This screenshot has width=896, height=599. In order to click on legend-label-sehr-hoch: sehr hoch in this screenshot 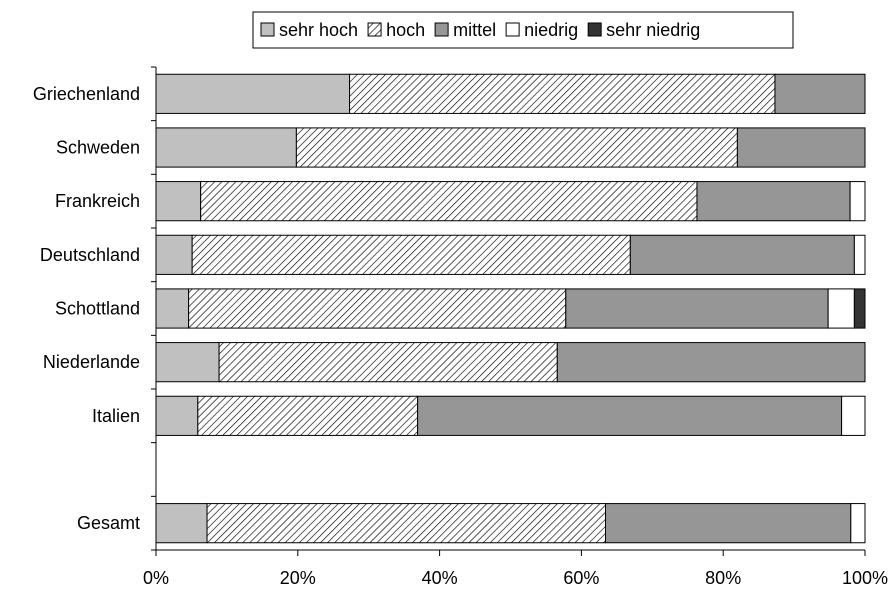, I will do `click(318, 30)`.